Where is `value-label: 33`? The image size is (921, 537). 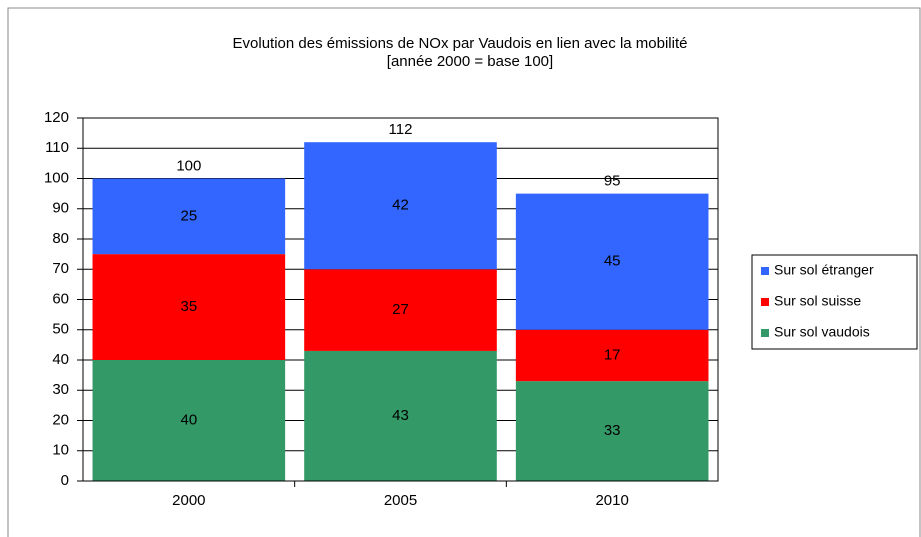
value-label: 33 is located at coordinates (612, 430).